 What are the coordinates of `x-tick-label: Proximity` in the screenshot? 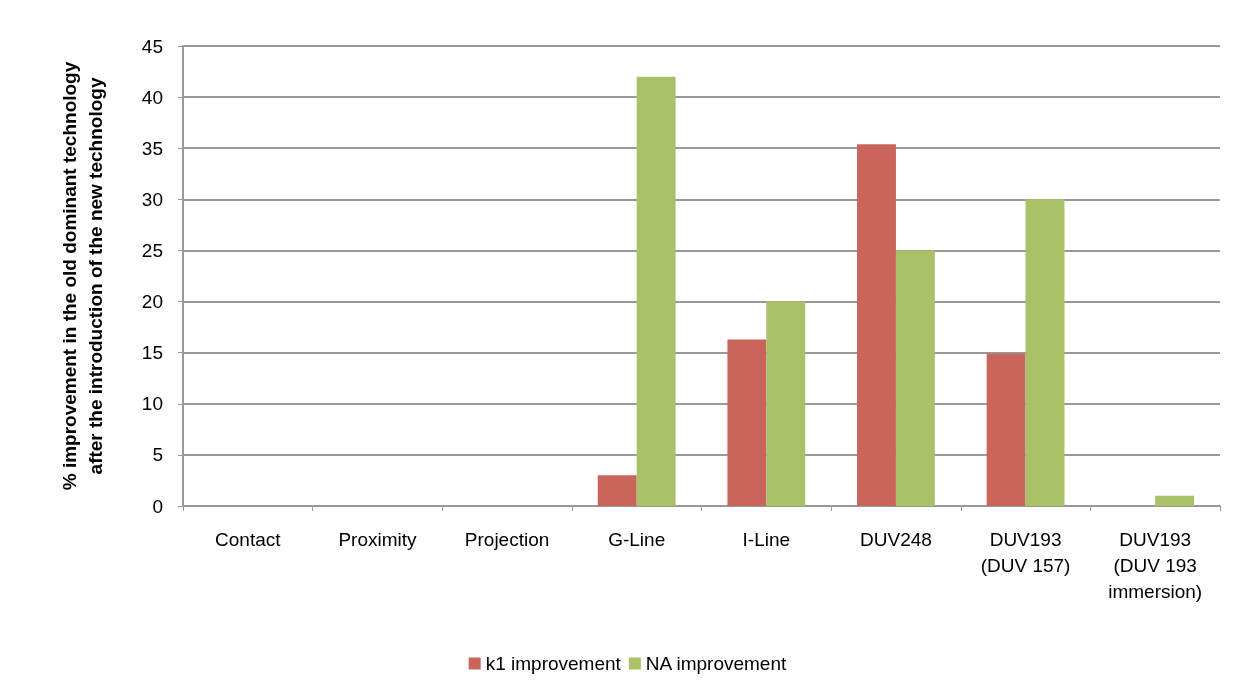 It's located at (377, 539).